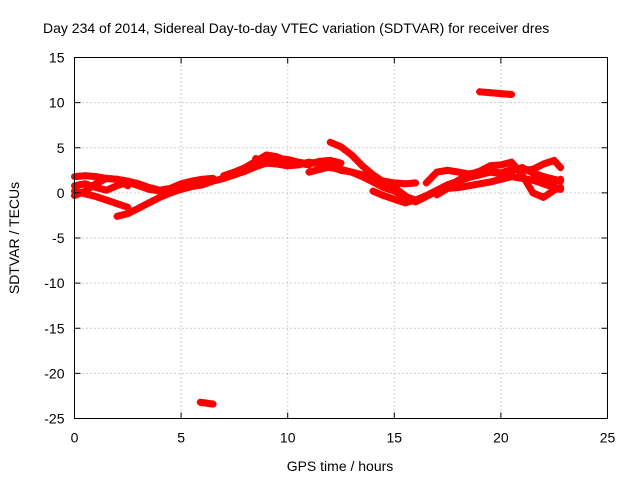 The image size is (640, 480). Describe the element at coordinates (14, 238) in the screenshot. I see `y-axis-label: SDTVAR / TECUs` at that location.